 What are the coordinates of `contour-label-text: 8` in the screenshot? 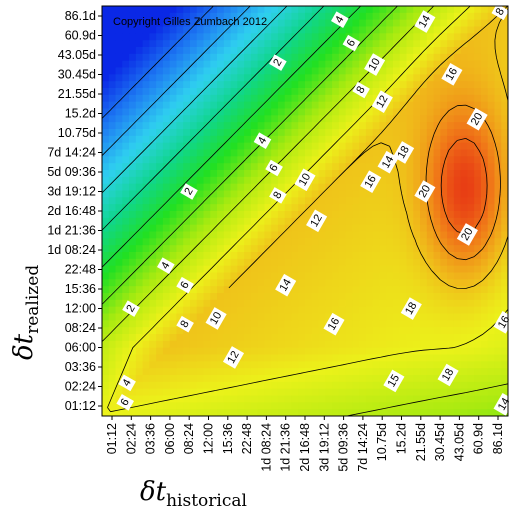 It's located at (277, 195).